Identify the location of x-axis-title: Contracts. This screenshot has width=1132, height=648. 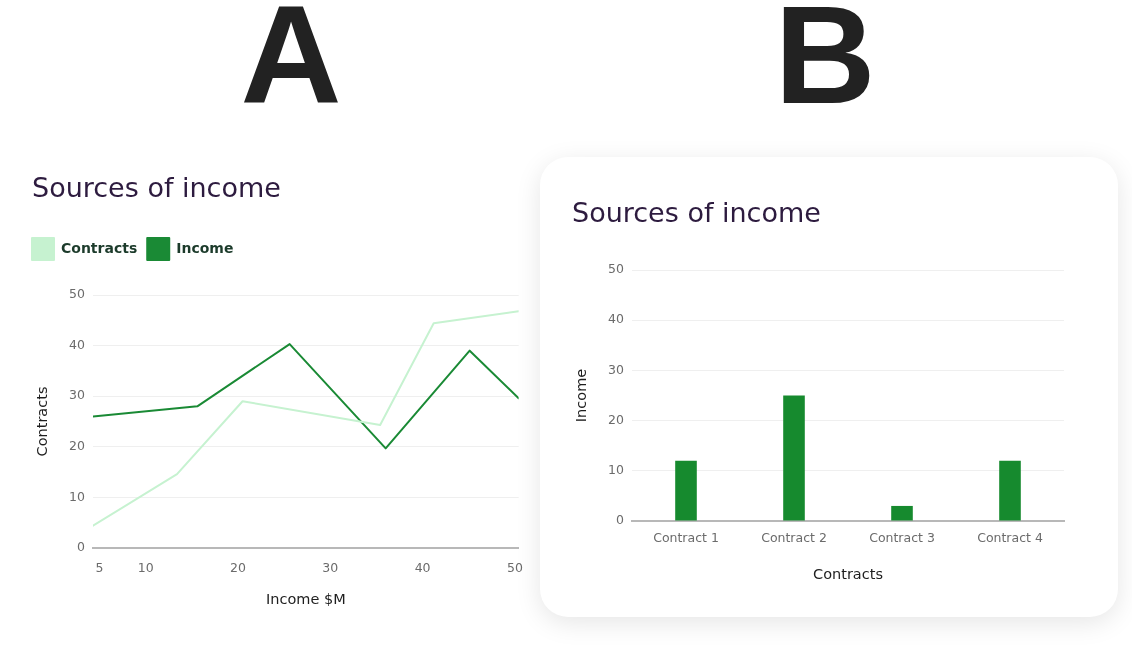
(848, 574).